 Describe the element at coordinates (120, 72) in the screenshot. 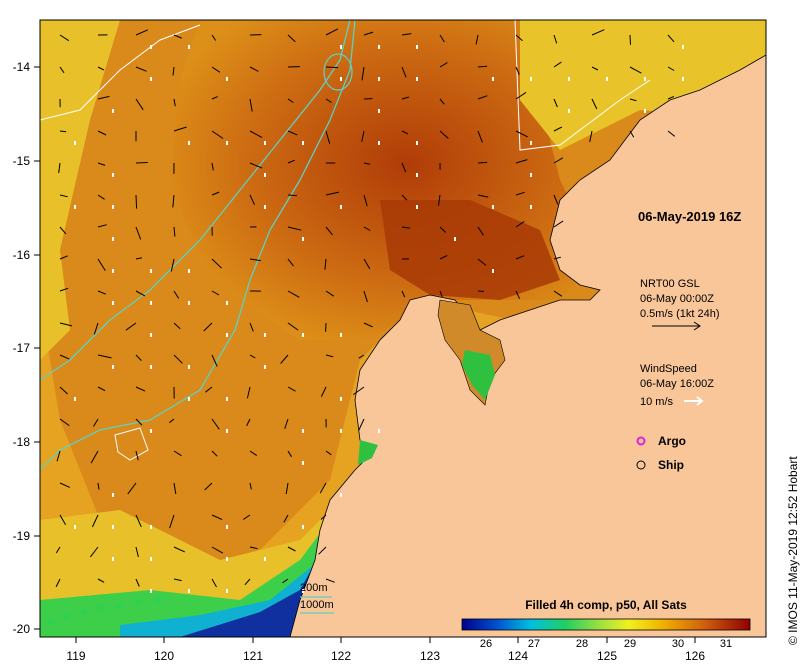

I see `eez-boundary-west` at that location.